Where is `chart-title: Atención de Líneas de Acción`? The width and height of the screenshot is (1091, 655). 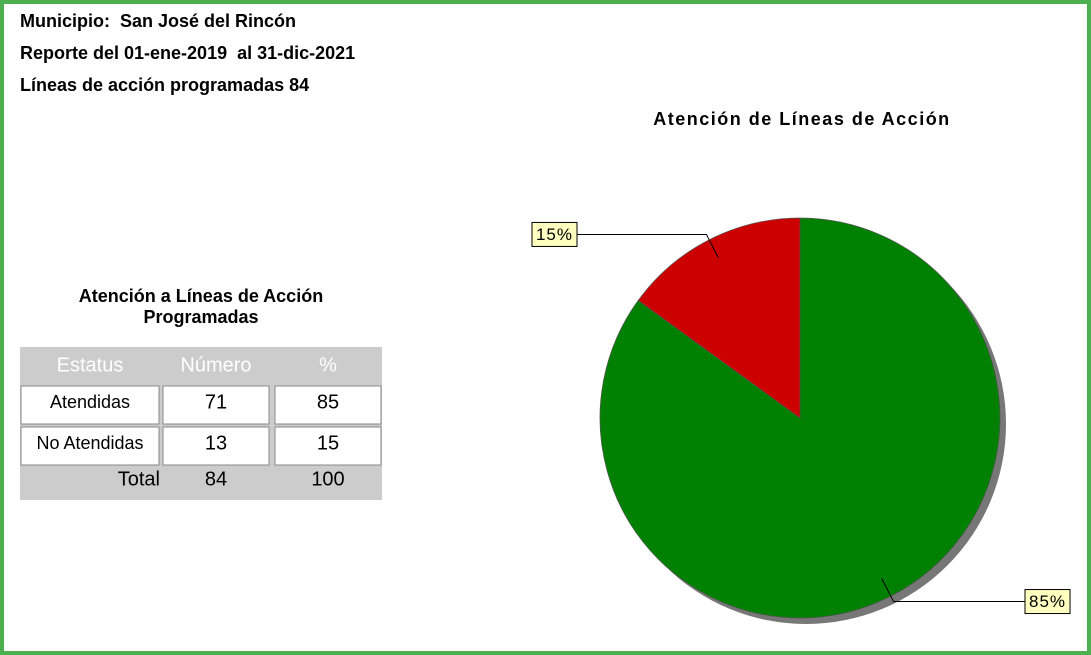 chart-title: Atención de Líneas de Acción is located at coordinates (801, 119).